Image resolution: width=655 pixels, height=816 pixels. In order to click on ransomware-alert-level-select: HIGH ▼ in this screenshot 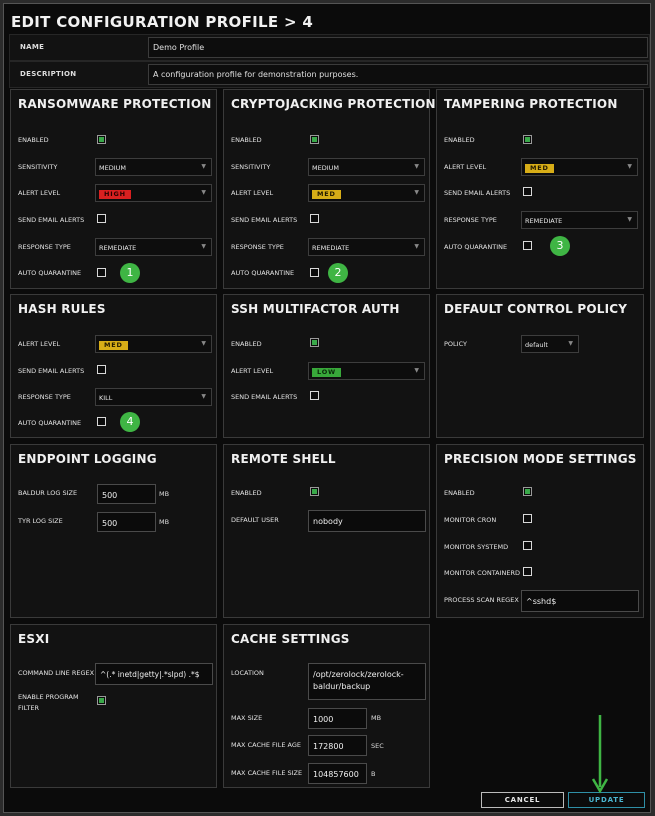, I will do `click(153, 193)`.